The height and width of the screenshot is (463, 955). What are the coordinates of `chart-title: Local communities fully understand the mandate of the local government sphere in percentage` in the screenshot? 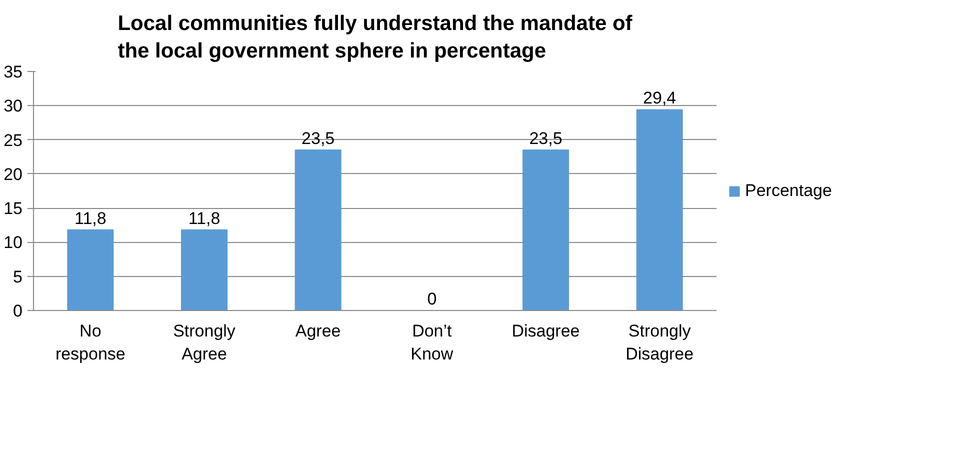 It's located at (376, 37).